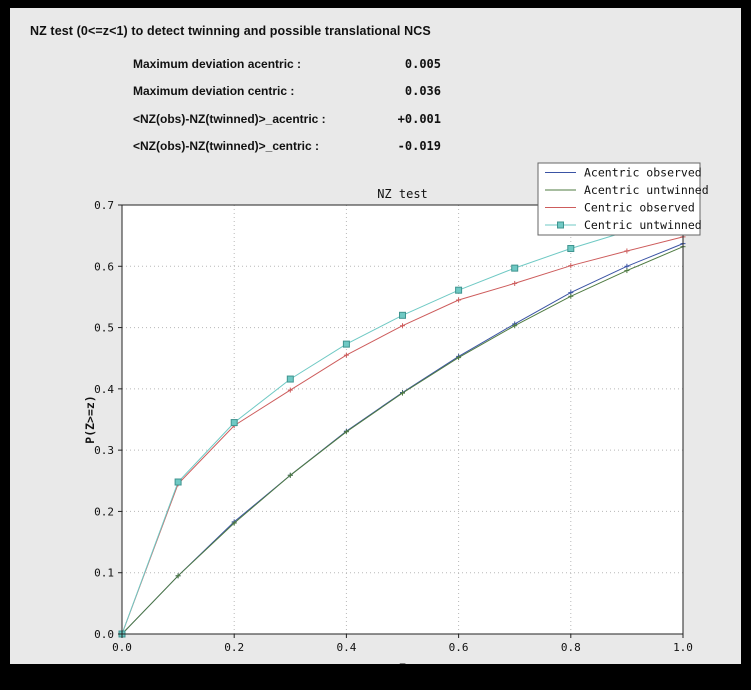  Describe the element at coordinates (419, 146) in the screenshot. I see `stat-value: -0.019` at that location.